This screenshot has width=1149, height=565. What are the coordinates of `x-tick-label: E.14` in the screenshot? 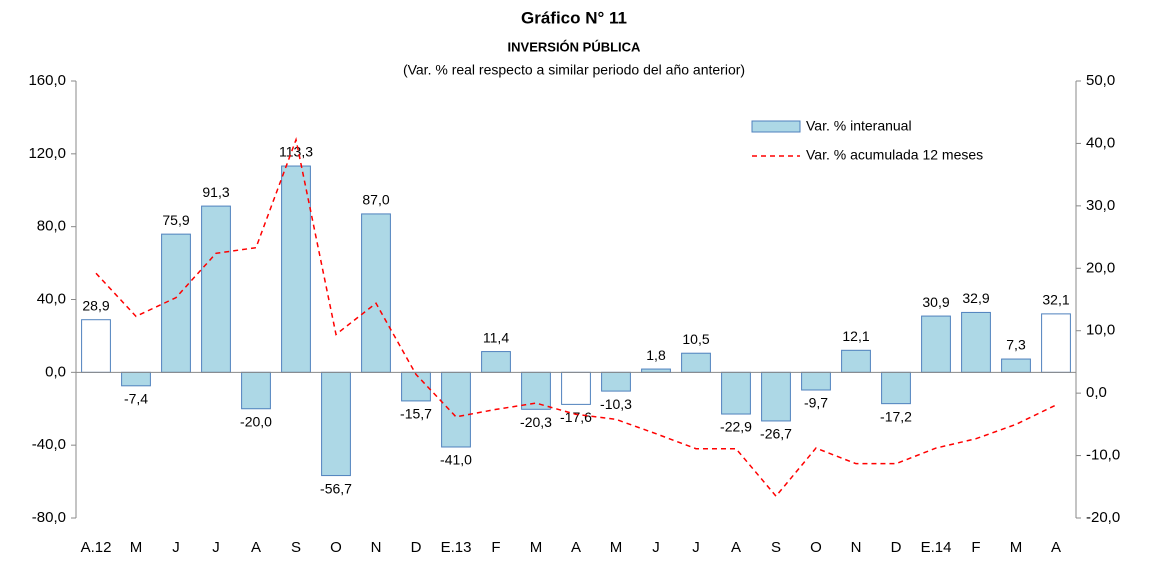 It's located at (936, 547).